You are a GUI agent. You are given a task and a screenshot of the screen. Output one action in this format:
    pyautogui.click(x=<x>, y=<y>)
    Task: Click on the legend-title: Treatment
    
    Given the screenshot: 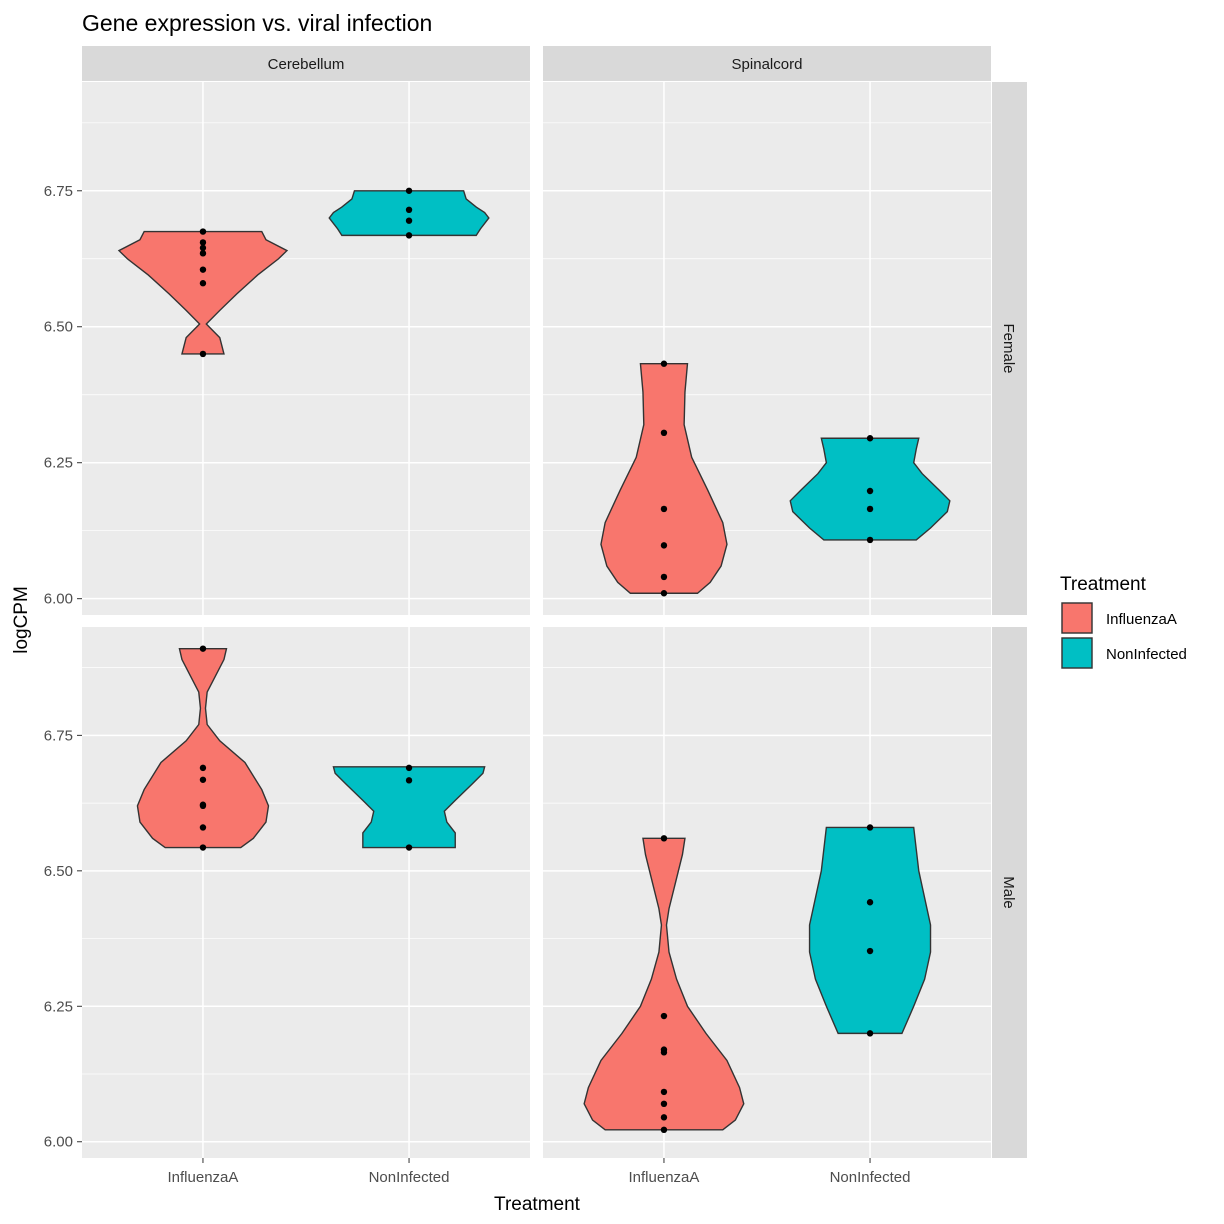 What is the action you would take?
    pyautogui.click(x=1103, y=584)
    